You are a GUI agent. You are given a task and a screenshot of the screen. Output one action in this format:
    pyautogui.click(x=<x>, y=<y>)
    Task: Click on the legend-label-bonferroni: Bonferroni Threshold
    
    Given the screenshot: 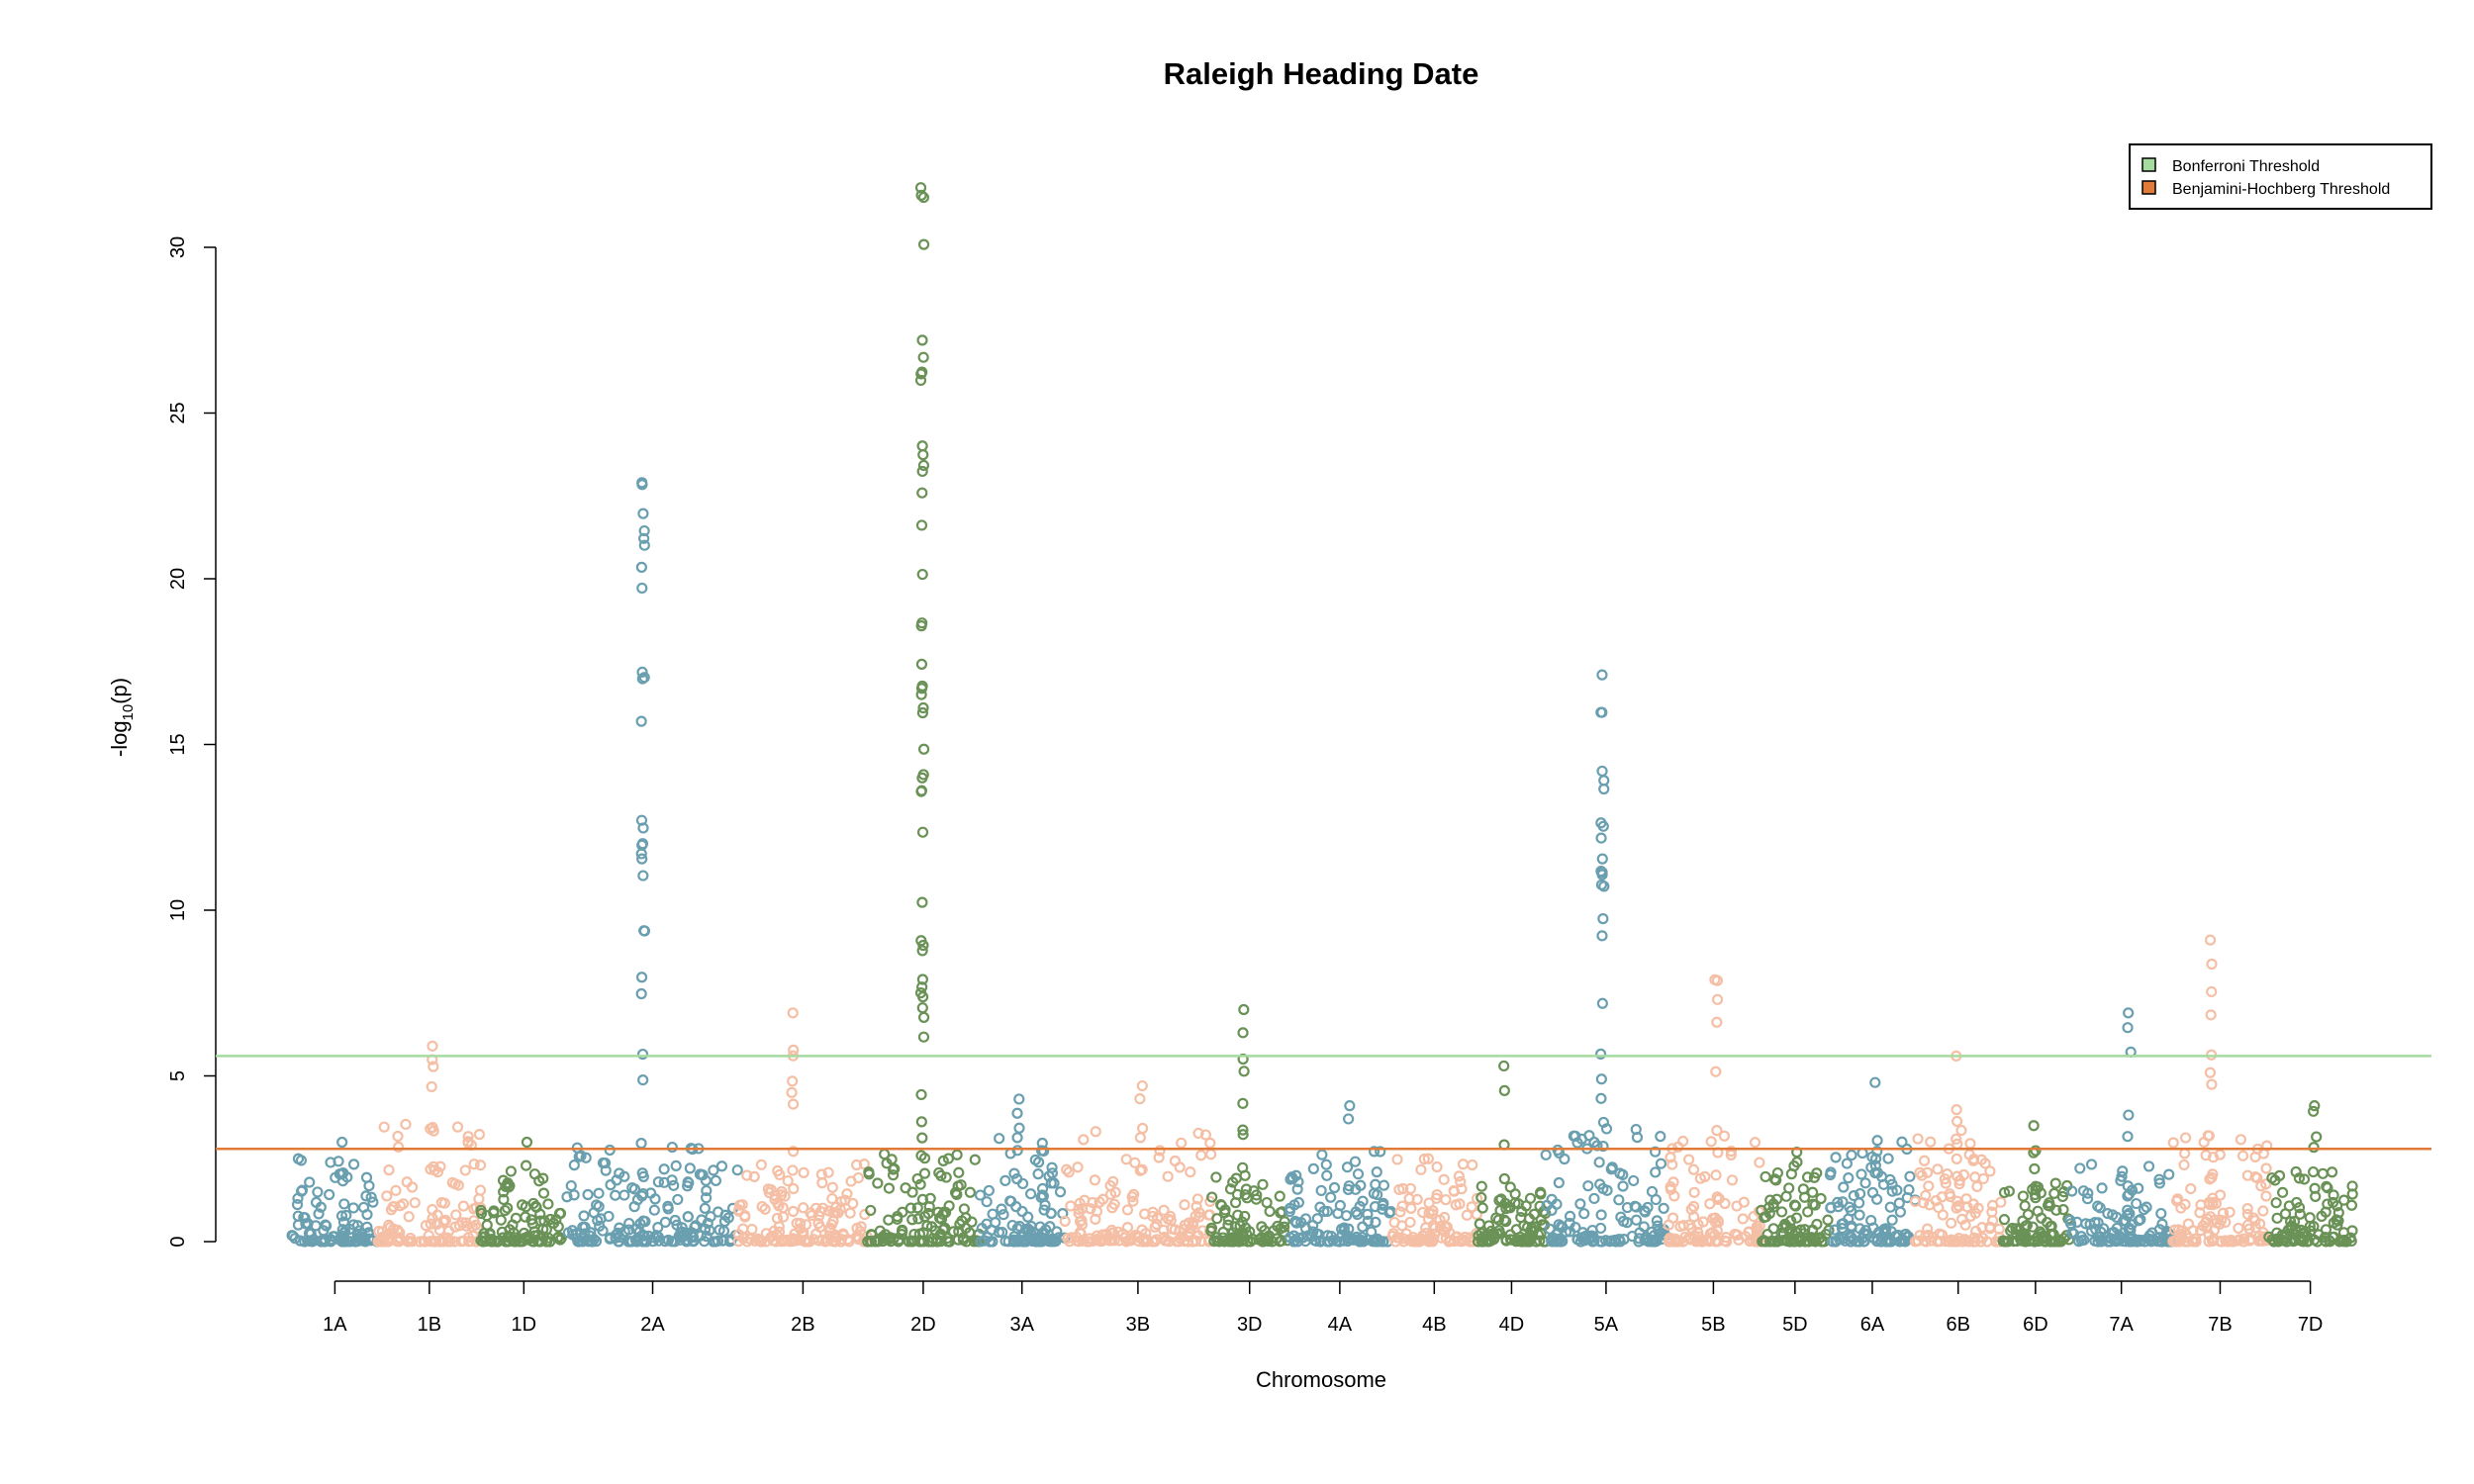 What is the action you would take?
    pyautogui.click(x=2246, y=166)
    